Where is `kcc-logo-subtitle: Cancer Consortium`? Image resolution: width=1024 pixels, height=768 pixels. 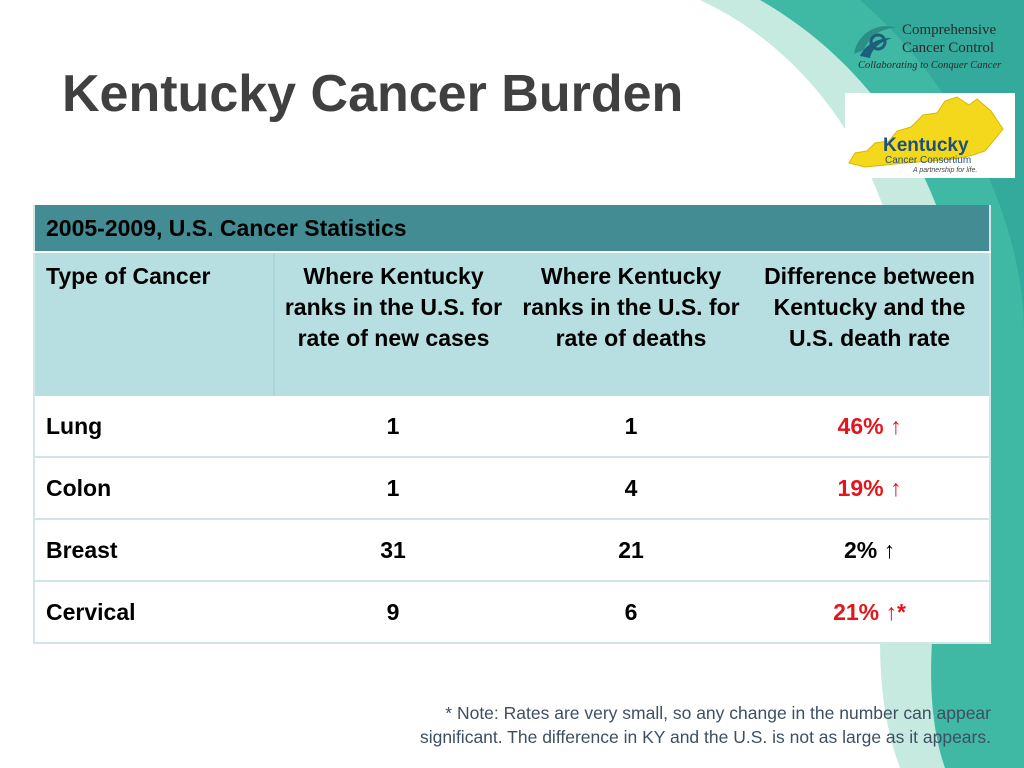 kcc-logo-subtitle: Cancer Consortium is located at coordinates (928, 160).